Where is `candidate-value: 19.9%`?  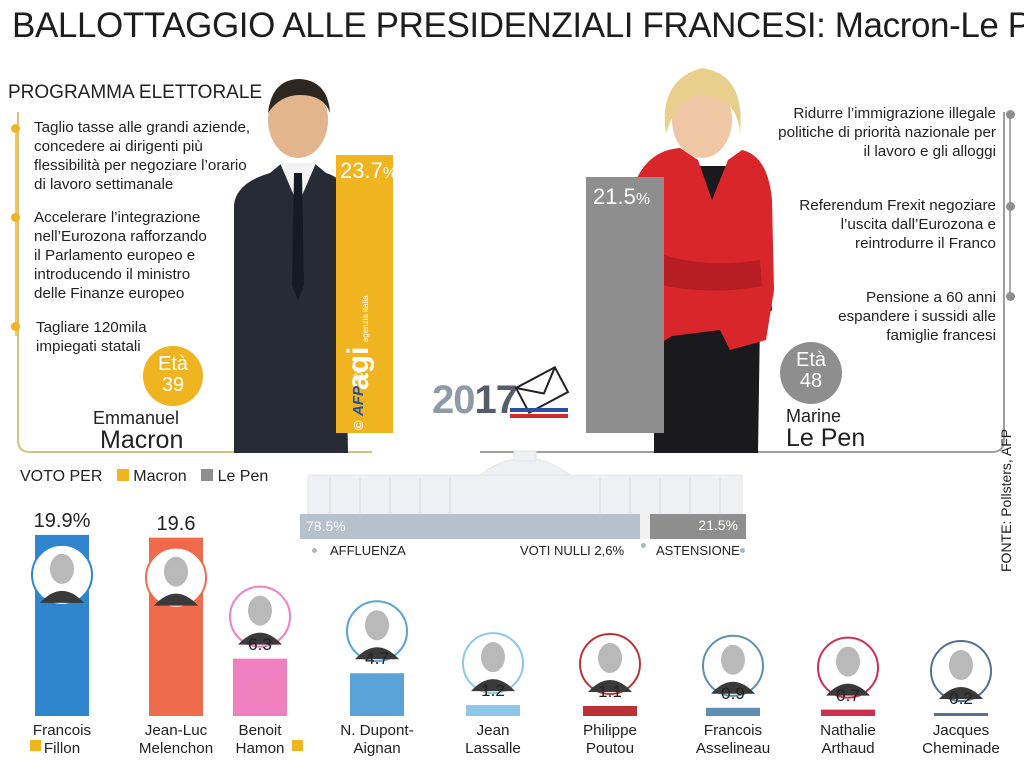 candidate-value: 19.9% is located at coordinates (62, 520).